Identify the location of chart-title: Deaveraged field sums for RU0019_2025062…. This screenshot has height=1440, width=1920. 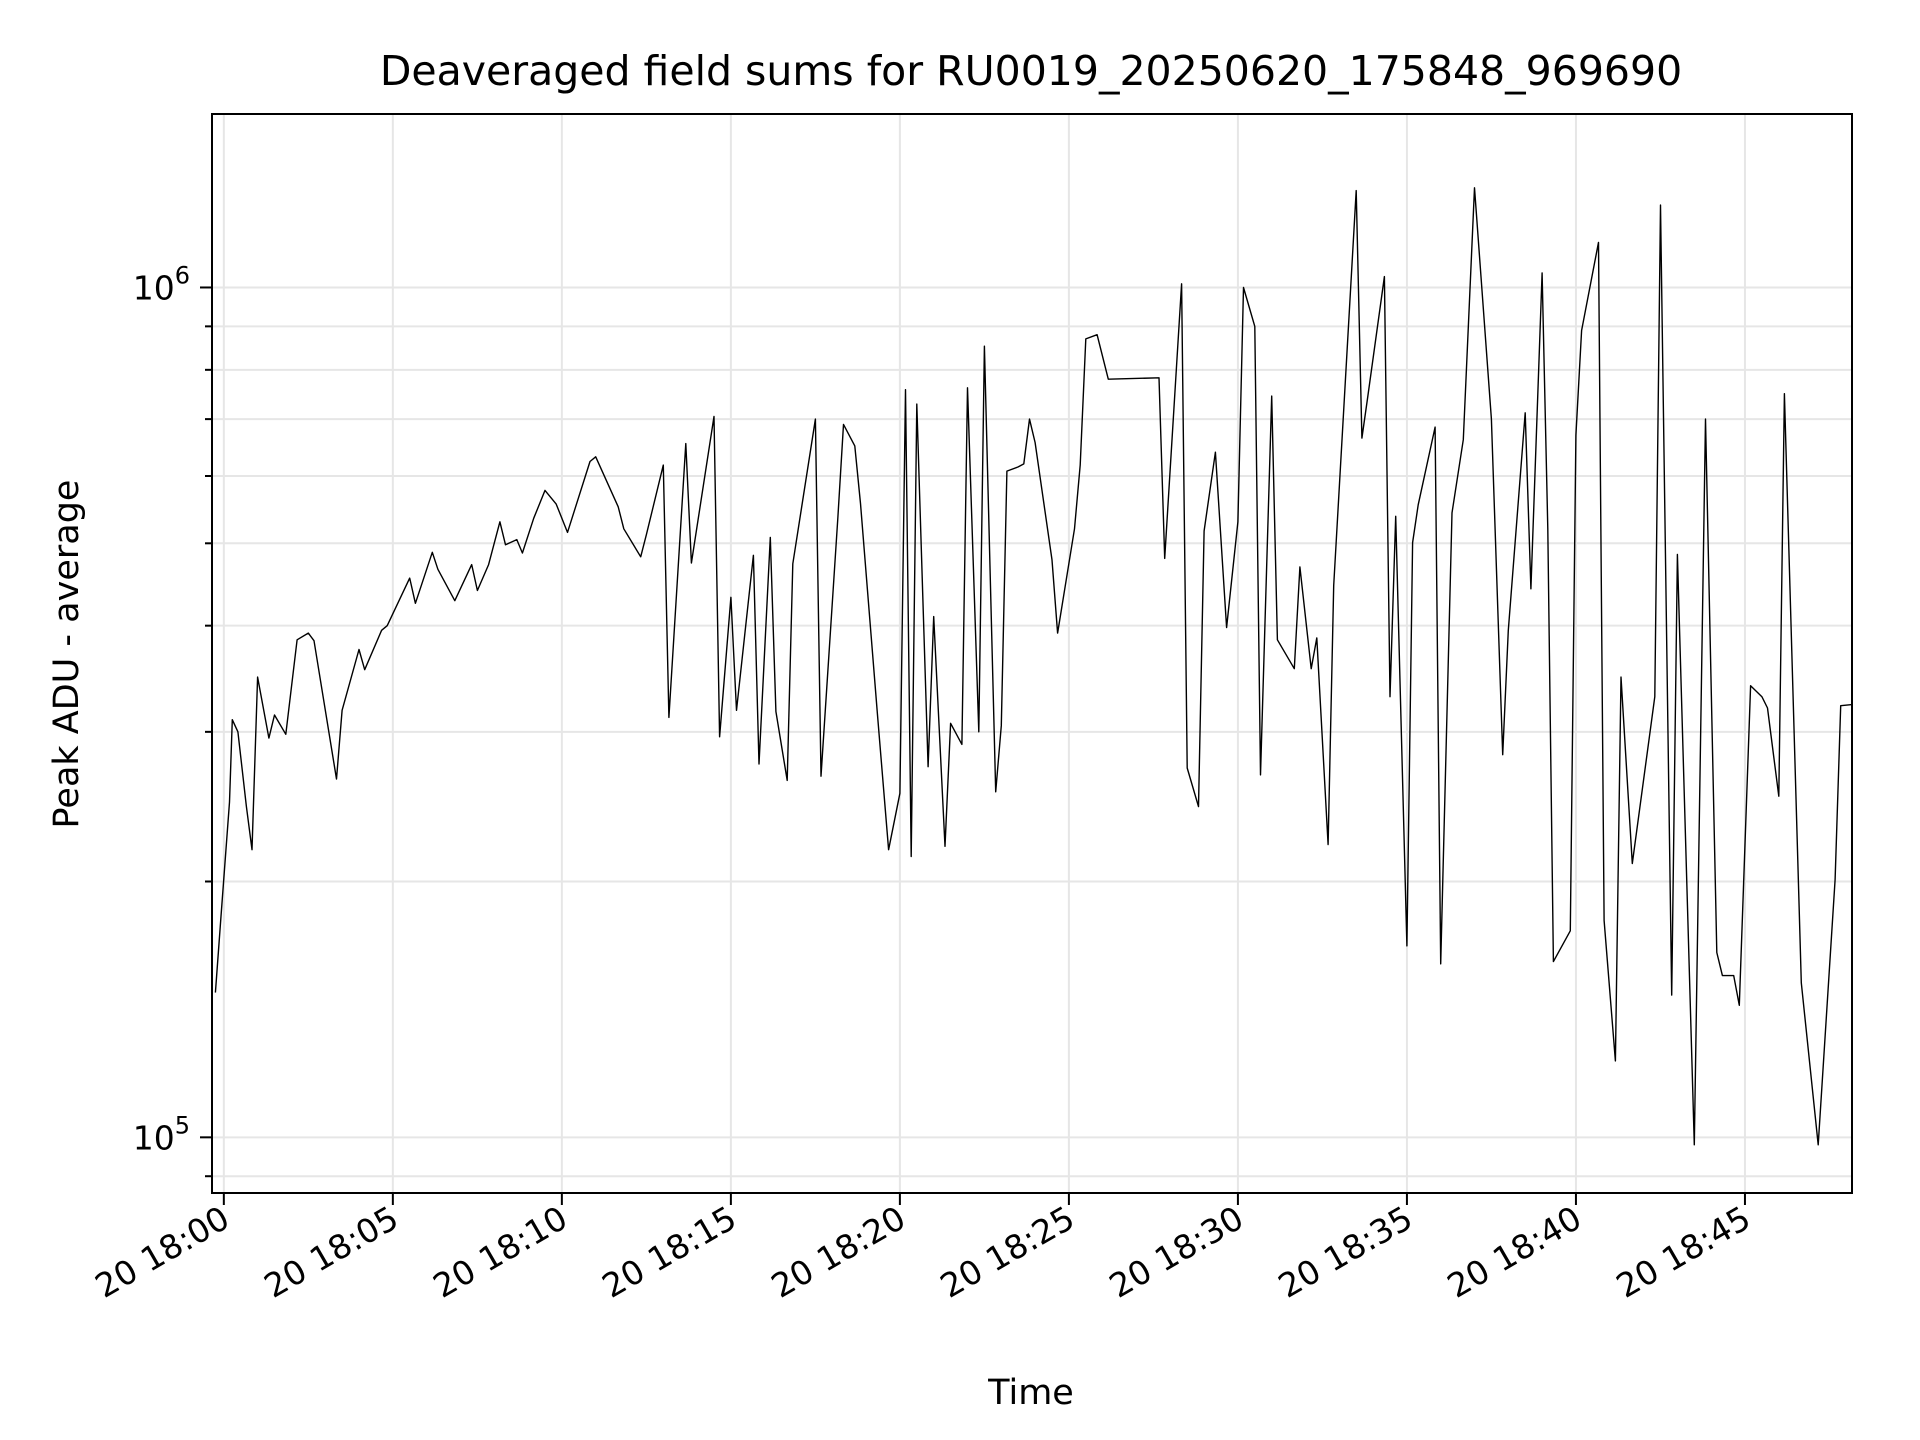
(1031, 71).